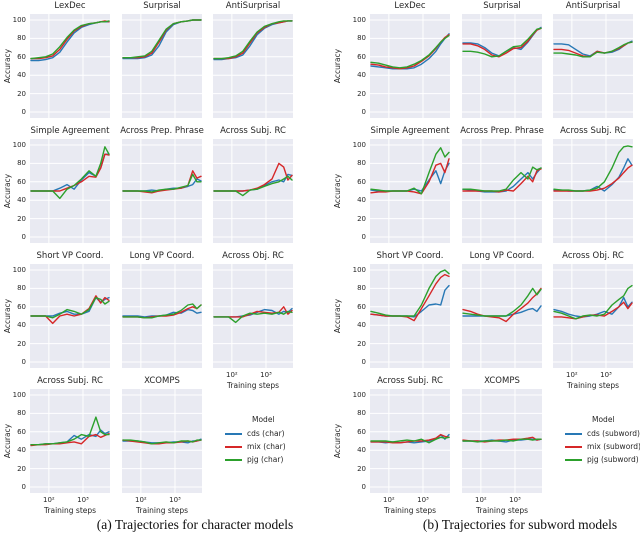 This screenshot has height=540, width=640. Describe the element at coordinates (593, 256) in the screenshot. I see `subplot-b-9-title: Across Obj. RC` at that location.